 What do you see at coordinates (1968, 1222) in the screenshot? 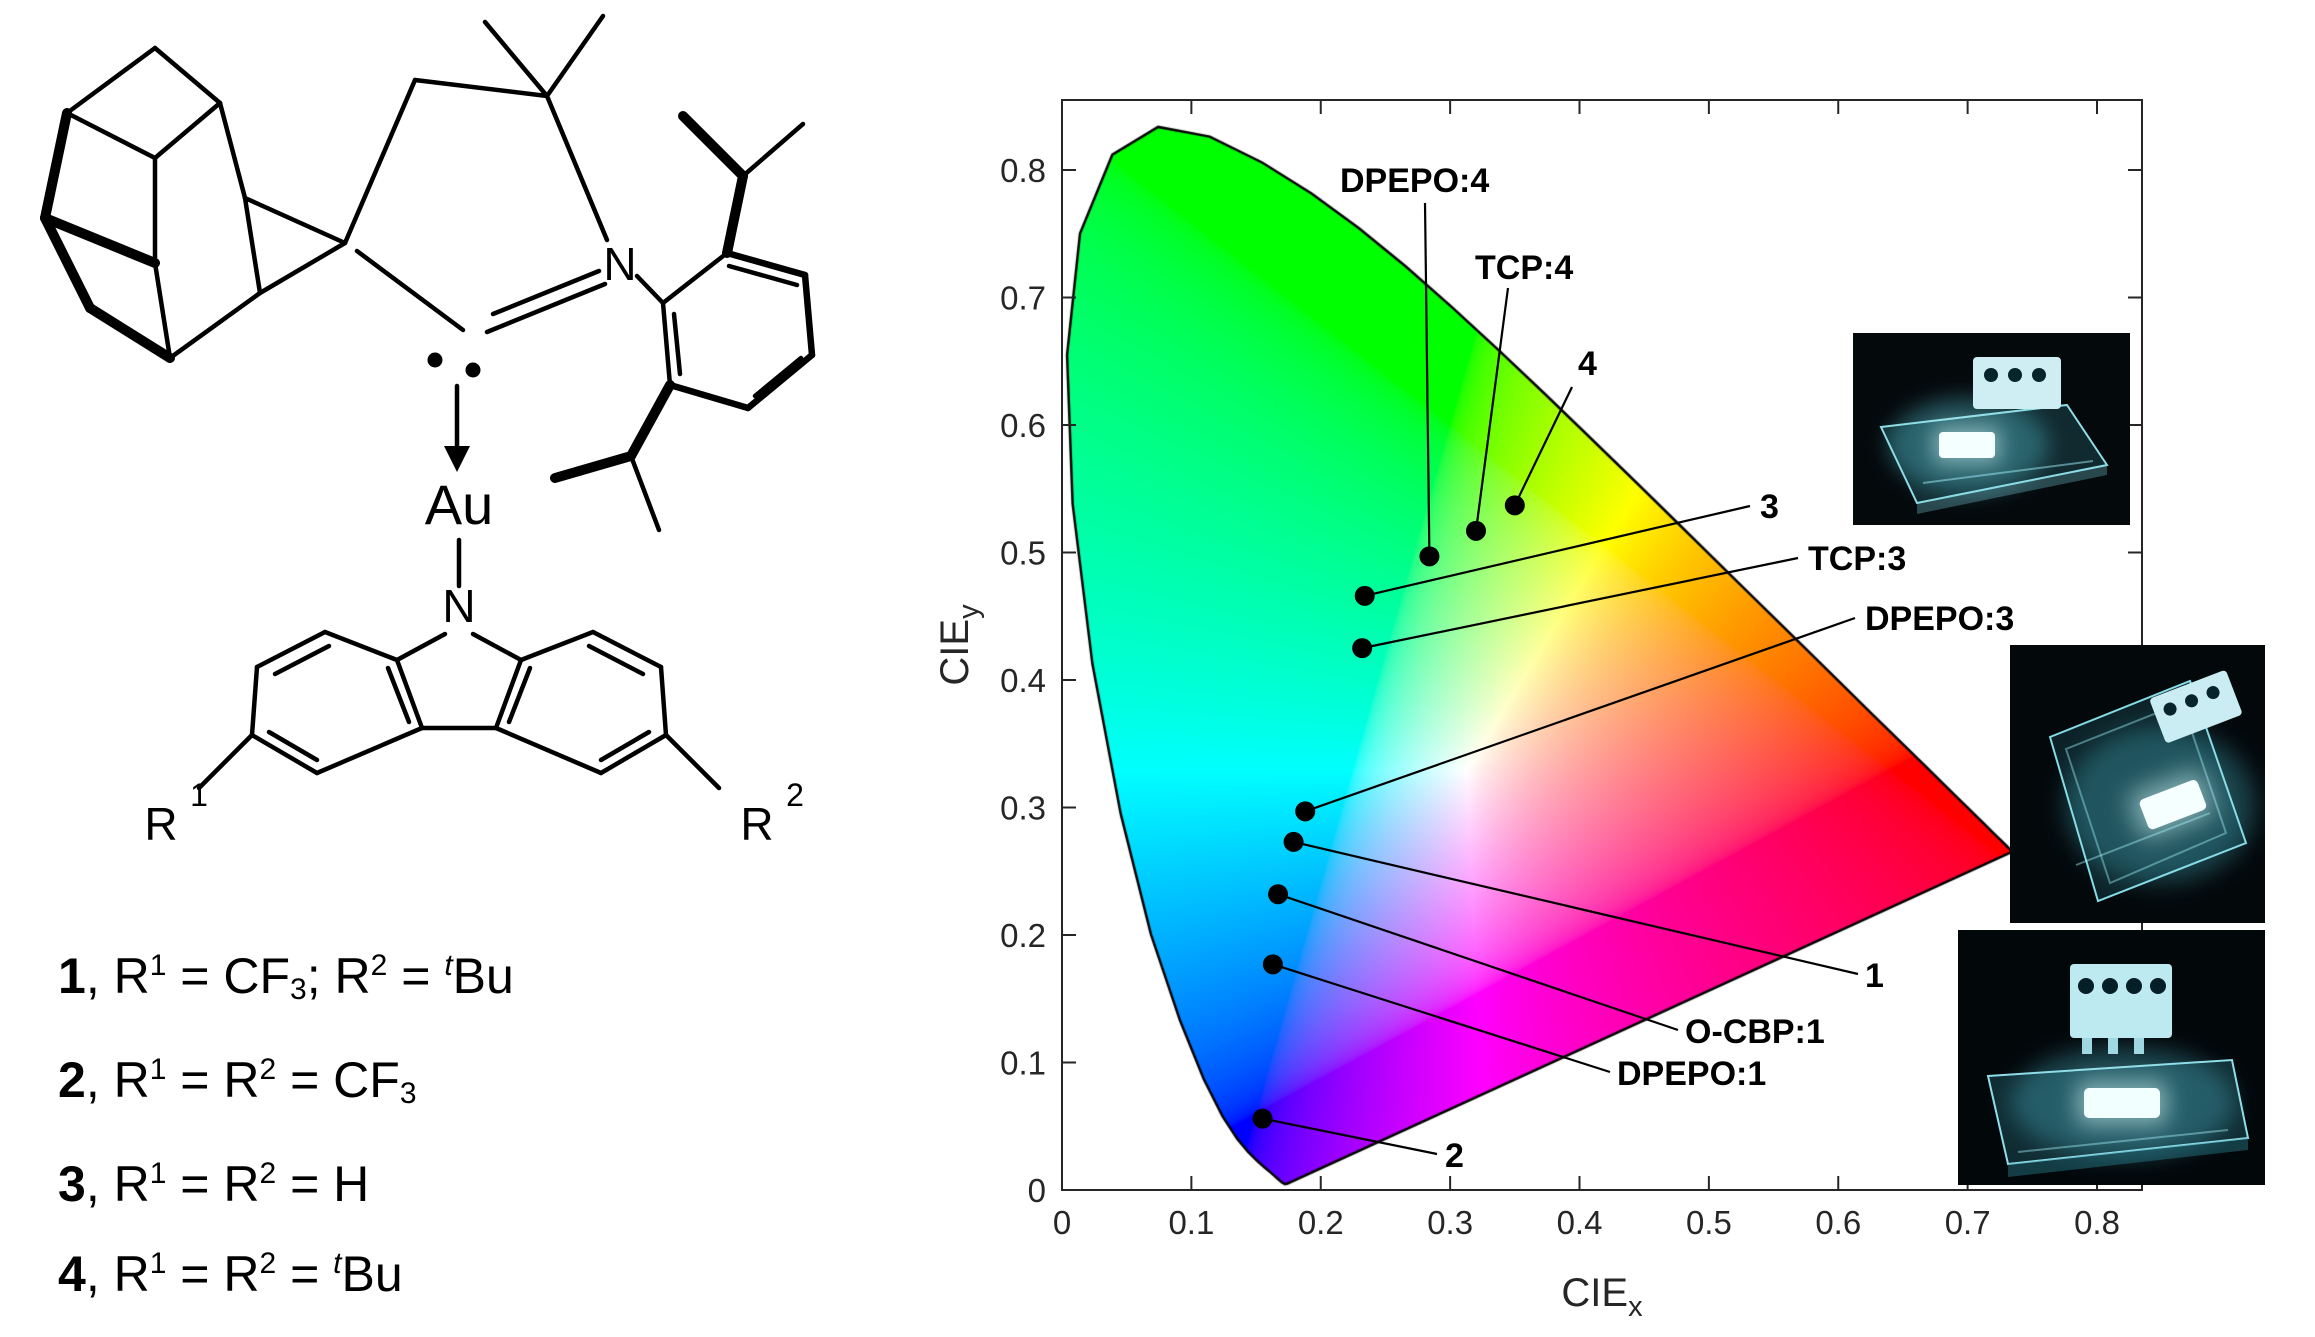
I see `x-tick-label: 0.7` at bounding box center [1968, 1222].